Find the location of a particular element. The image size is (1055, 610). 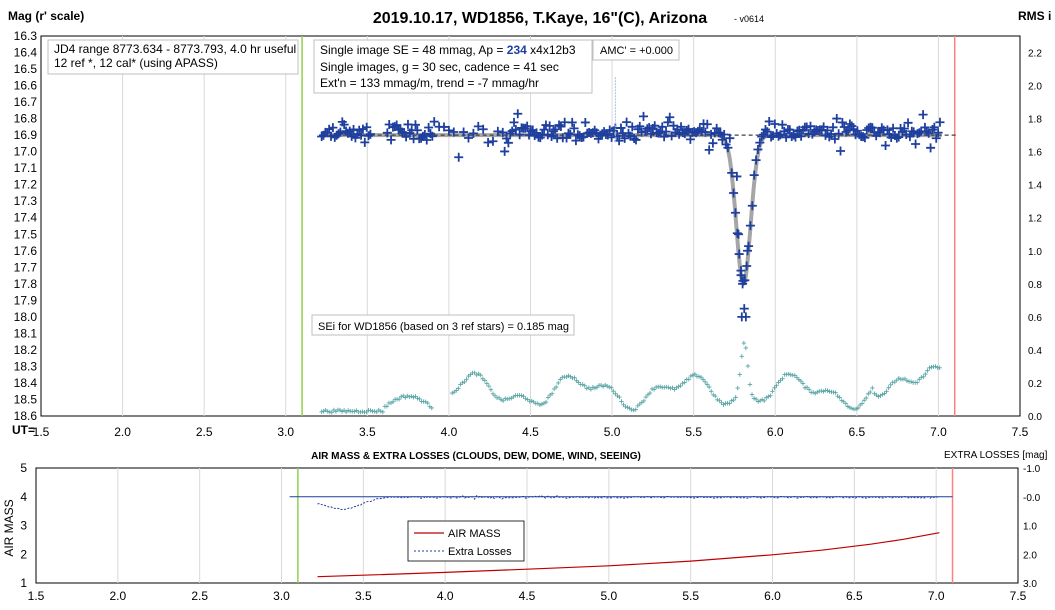

top-y2-tick-label: 2.2 is located at coordinates (1035, 54).